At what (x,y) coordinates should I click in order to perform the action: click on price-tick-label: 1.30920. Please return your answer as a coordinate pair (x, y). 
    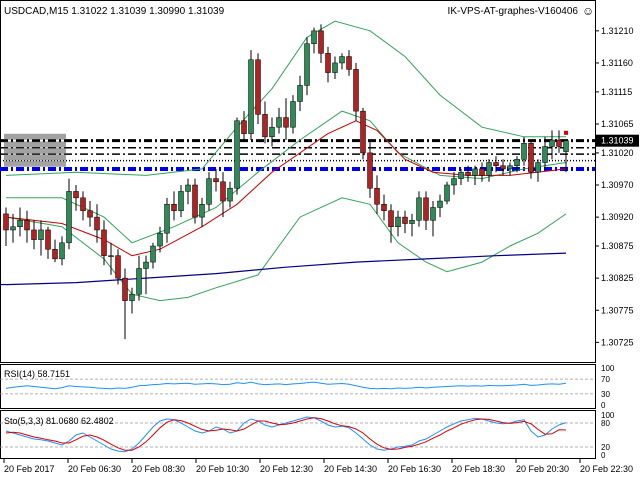
    Looking at the image, I should click on (617, 217).